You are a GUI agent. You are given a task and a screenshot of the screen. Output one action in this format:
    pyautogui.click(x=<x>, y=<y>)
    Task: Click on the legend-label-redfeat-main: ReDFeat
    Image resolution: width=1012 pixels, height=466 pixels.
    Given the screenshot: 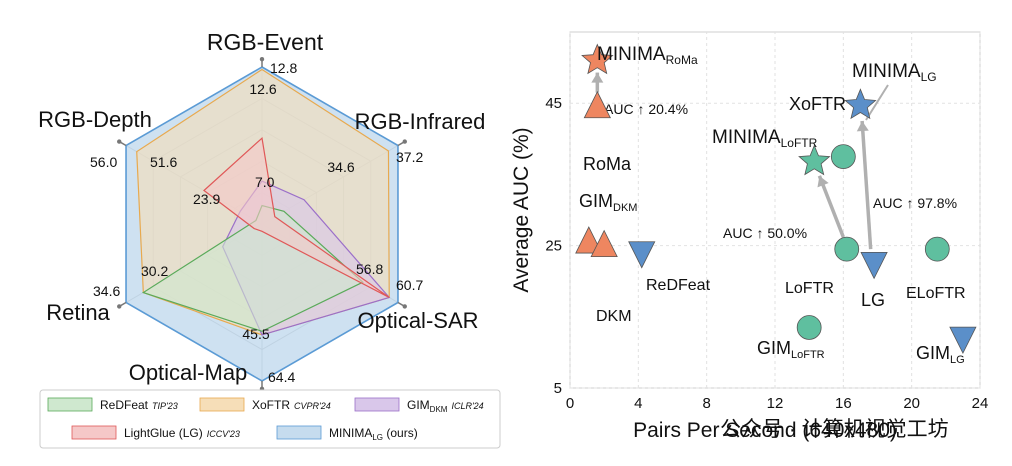 What is the action you would take?
    pyautogui.click(x=124, y=405)
    